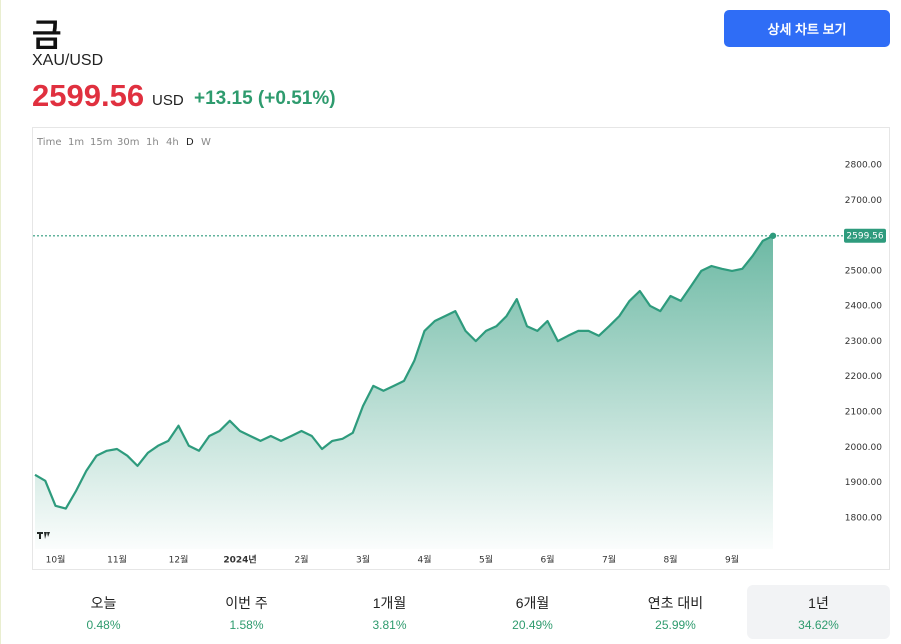 This screenshot has width=901, height=644. What do you see at coordinates (818, 624) in the screenshot?
I see `period-value: 34.62%` at bounding box center [818, 624].